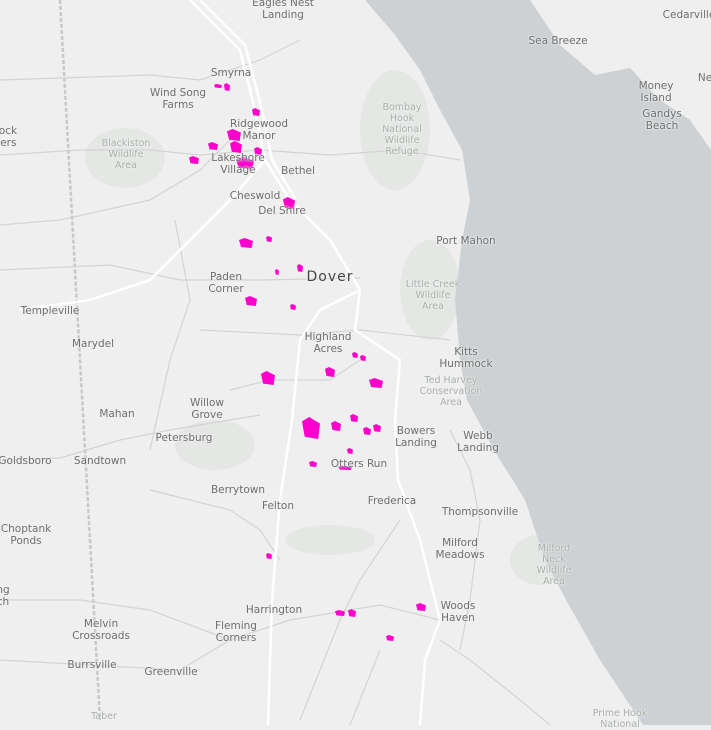 The width and height of the screenshot is (711, 730). What do you see at coordinates (283, 10) in the screenshot?
I see `place-label: Eagles Nest Landing` at bounding box center [283, 10].